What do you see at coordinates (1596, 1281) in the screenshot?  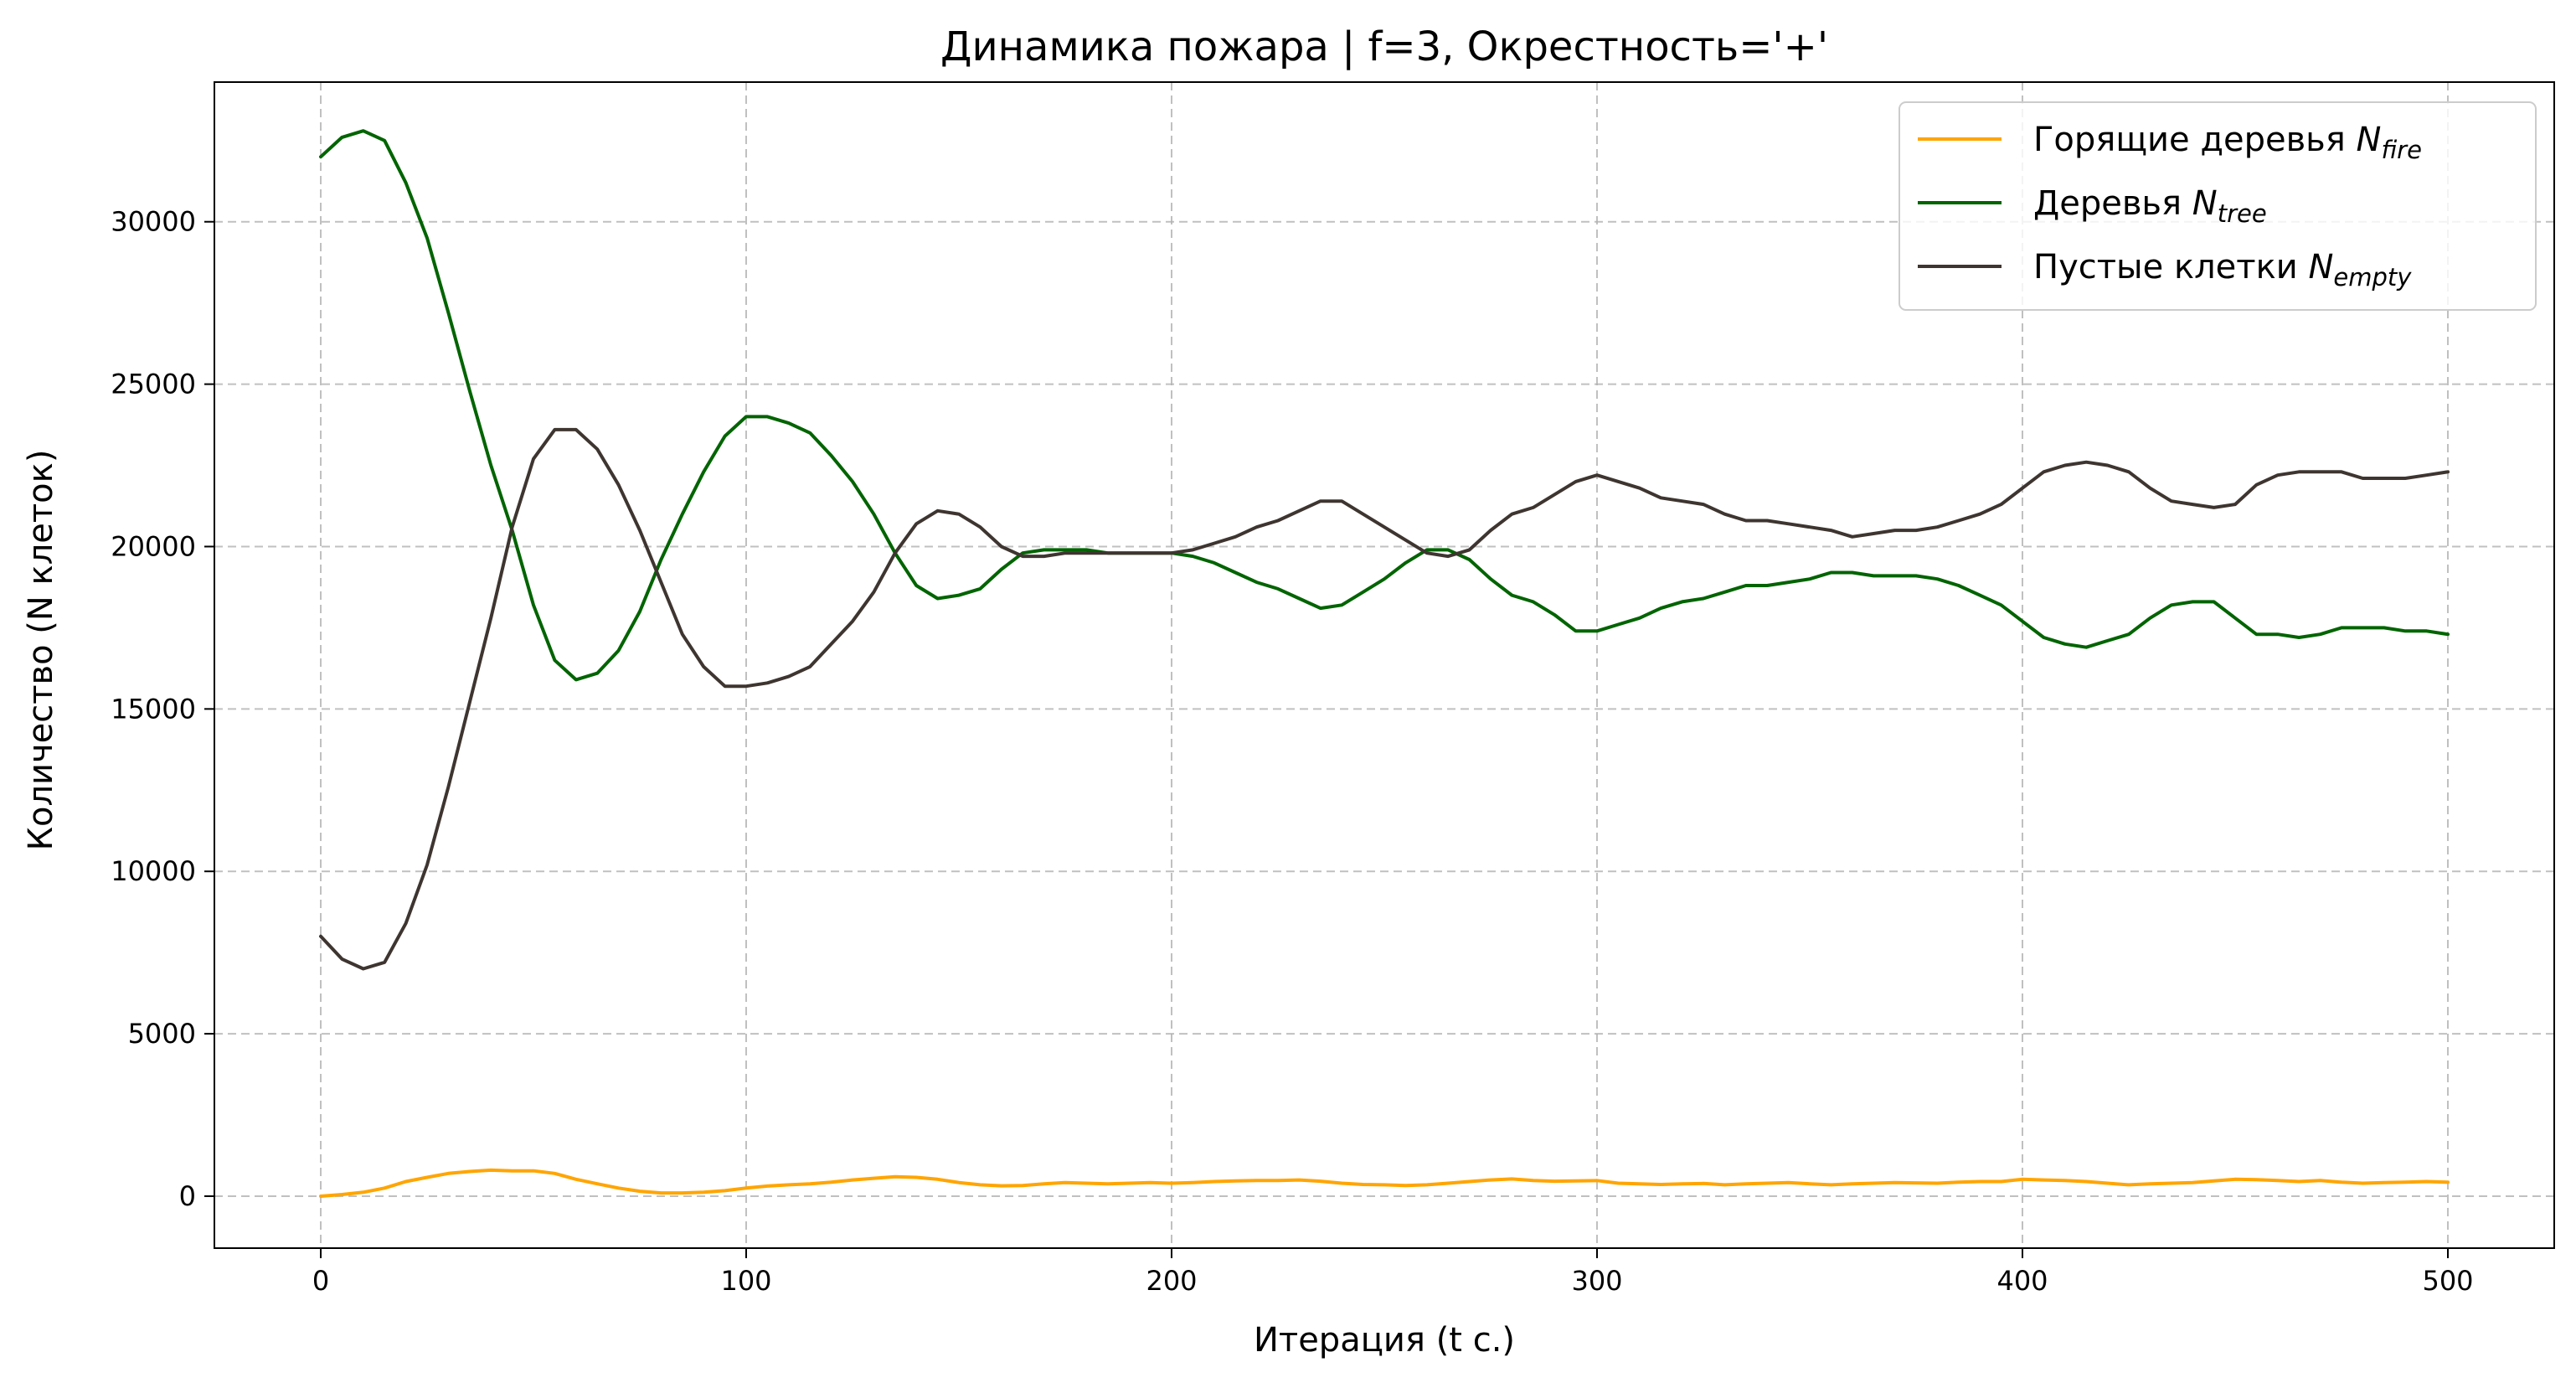 I see `x-tick-label: 300` at bounding box center [1596, 1281].